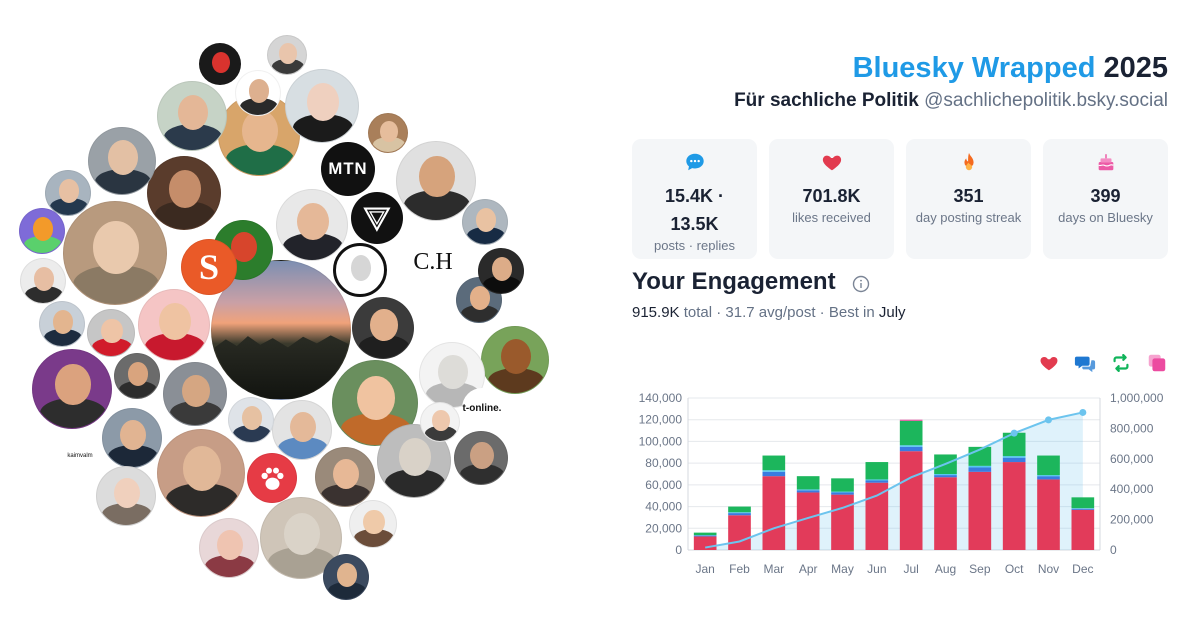  I want to click on avatar-small-text: kaimvalm, so click(80, 456).